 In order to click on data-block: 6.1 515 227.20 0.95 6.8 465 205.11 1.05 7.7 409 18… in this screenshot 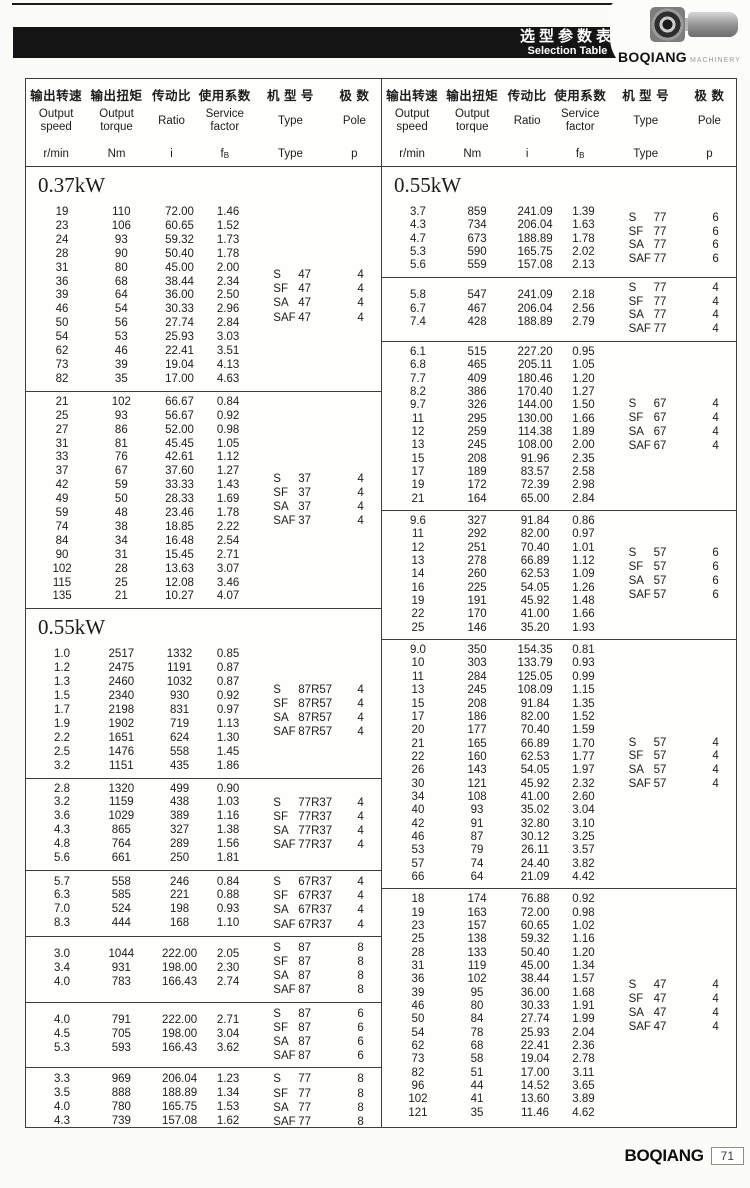, I will do `click(559, 425)`.